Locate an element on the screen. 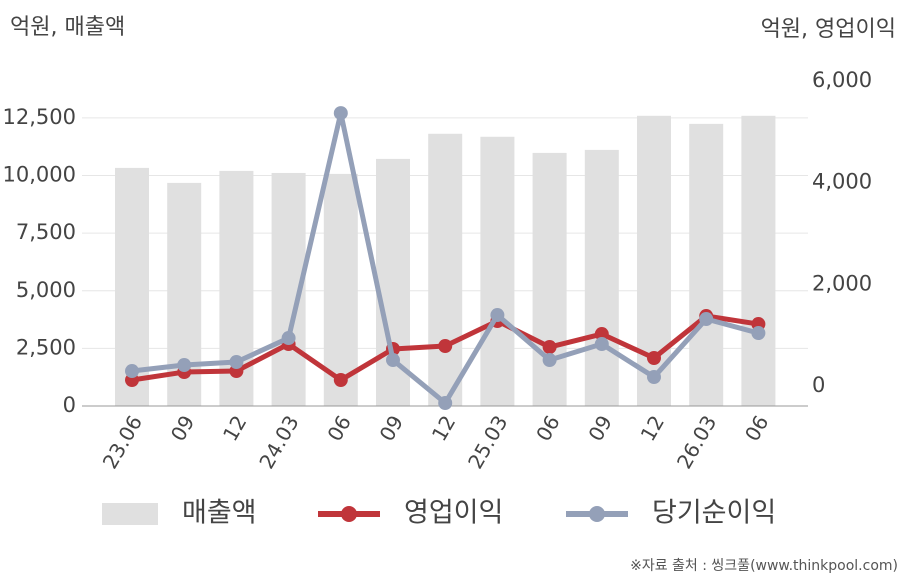 Image resolution: width=908 pixels, height=580 pixels. x-tick-label: 26.03 is located at coordinates (696, 442).